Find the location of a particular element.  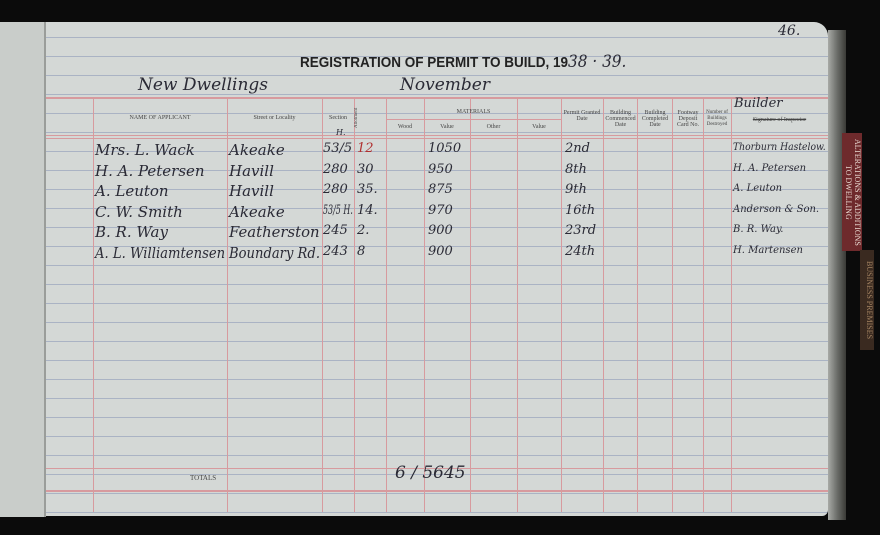

section: 245 is located at coordinates (335, 230).